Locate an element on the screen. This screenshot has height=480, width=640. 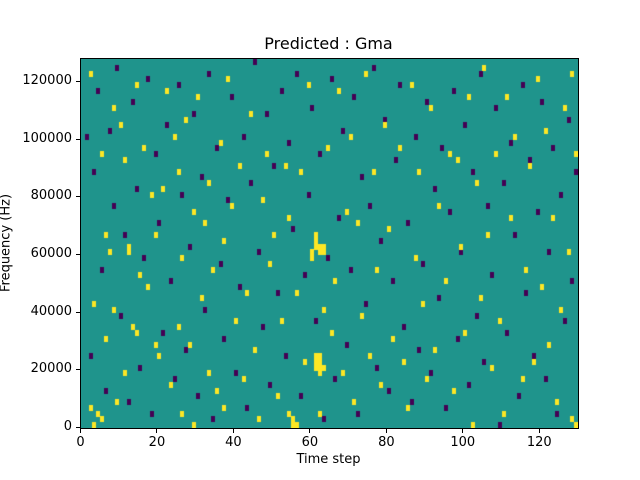
y-tick-label: 60000 is located at coordinates (51, 254).